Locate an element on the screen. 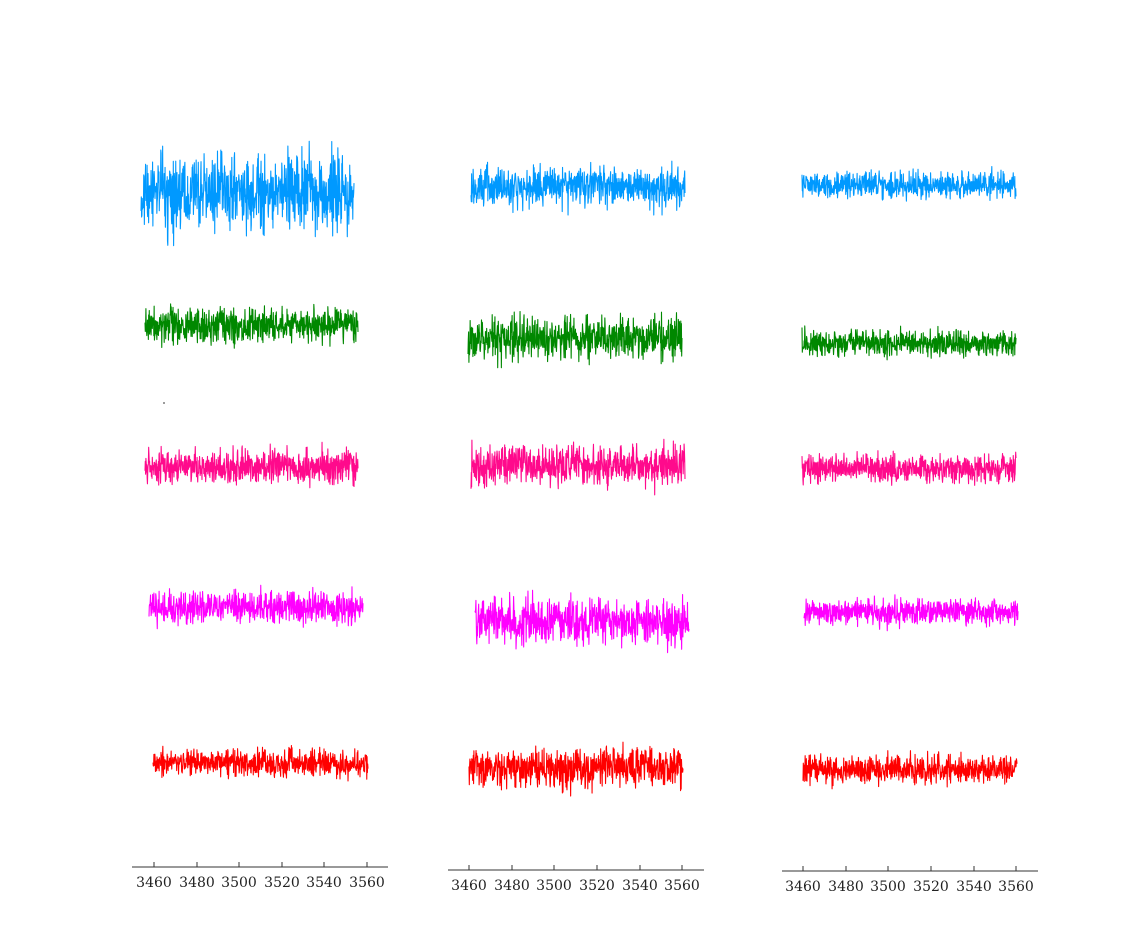 The height and width of the screenshot is (944, 1134). trace-panel3-row1 is located at coordinates (909, 184).